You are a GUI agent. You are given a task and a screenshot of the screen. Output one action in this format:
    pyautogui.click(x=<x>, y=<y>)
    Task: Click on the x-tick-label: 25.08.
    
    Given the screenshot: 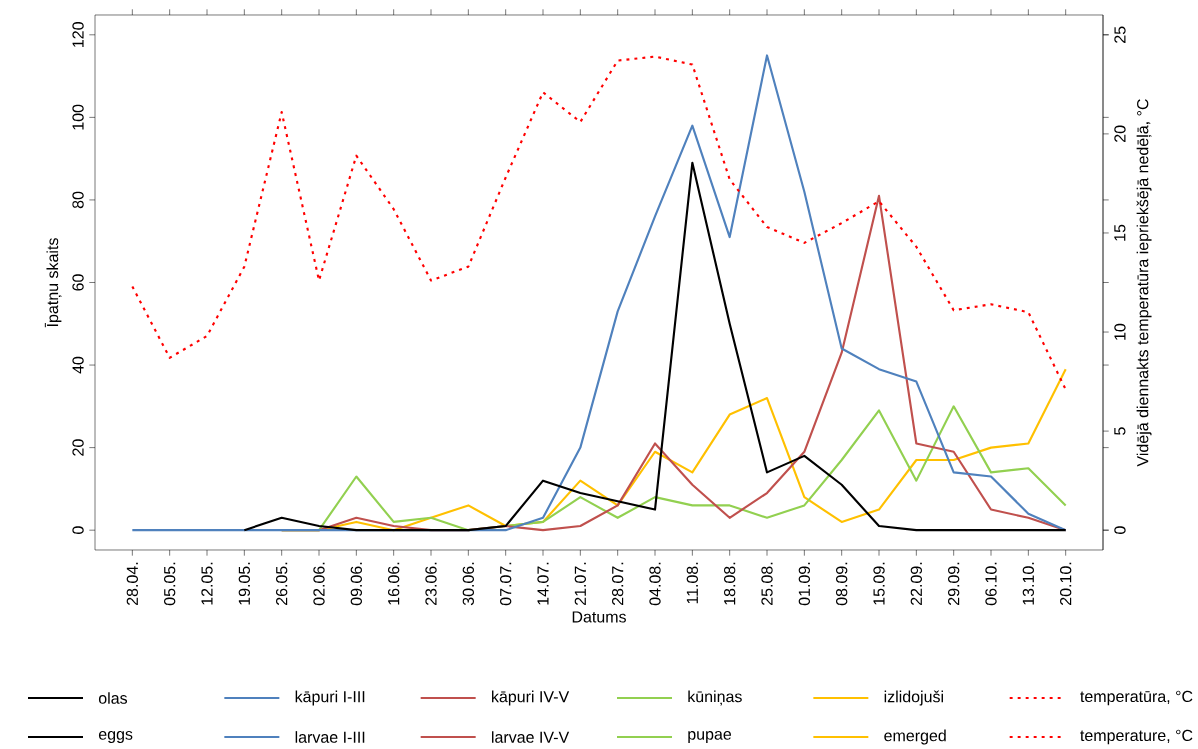 What is the action you would take?
    pyautogui.click(x=767, y=583)
    